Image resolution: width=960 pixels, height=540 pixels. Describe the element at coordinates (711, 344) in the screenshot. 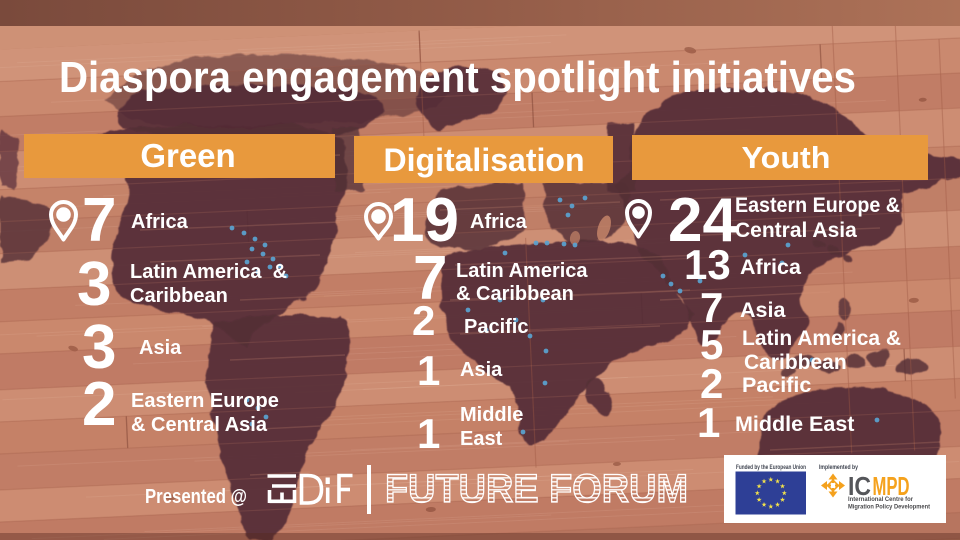

I see `svg-text: 5` at that location.